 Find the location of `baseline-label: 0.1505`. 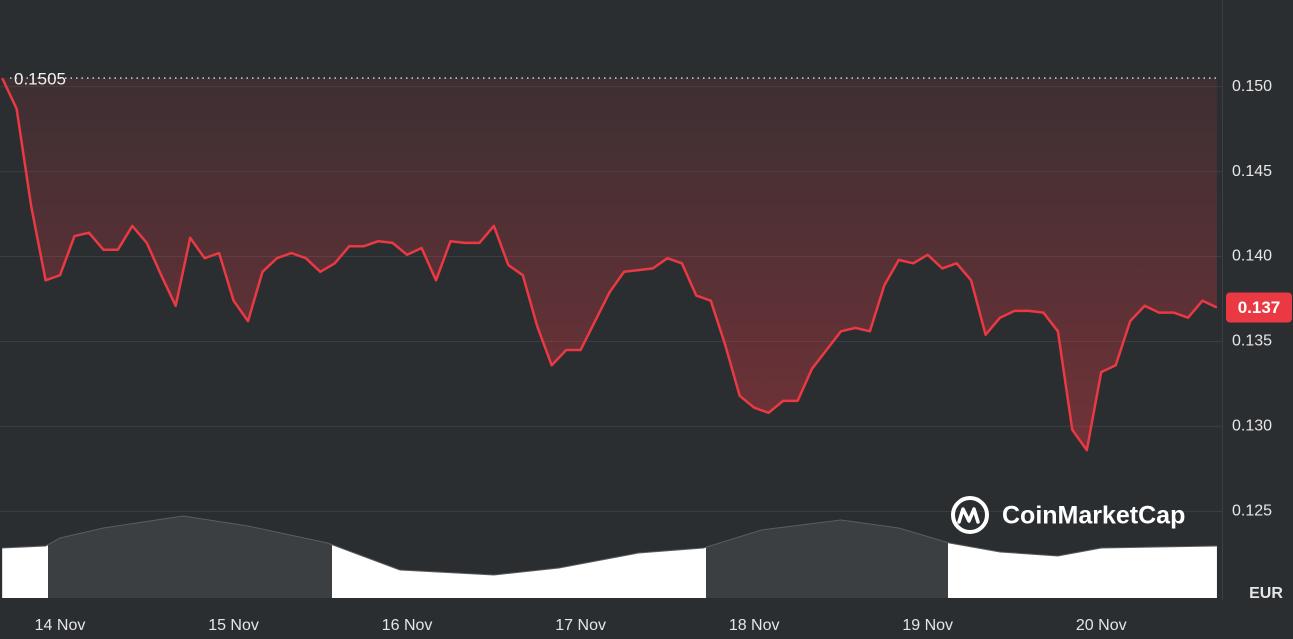

baseline-label: 0.1505 is located at coordinates (40, 79).